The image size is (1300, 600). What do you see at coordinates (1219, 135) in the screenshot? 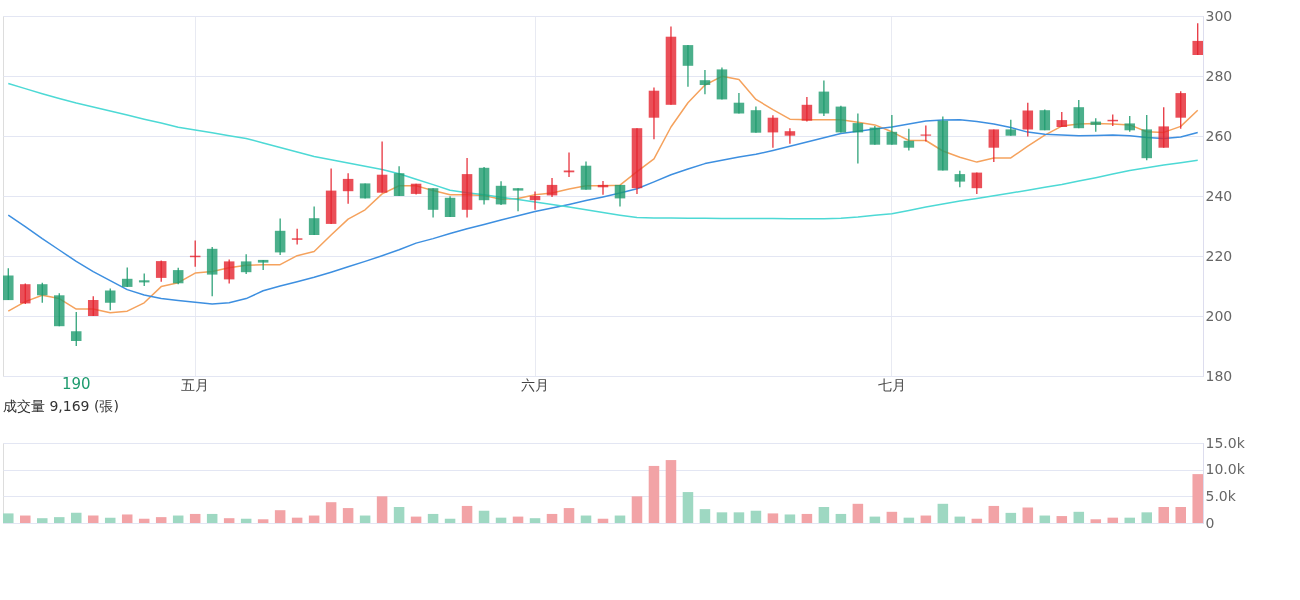
I see `y-tick-label: 260` at bounding box center [1219, 135].